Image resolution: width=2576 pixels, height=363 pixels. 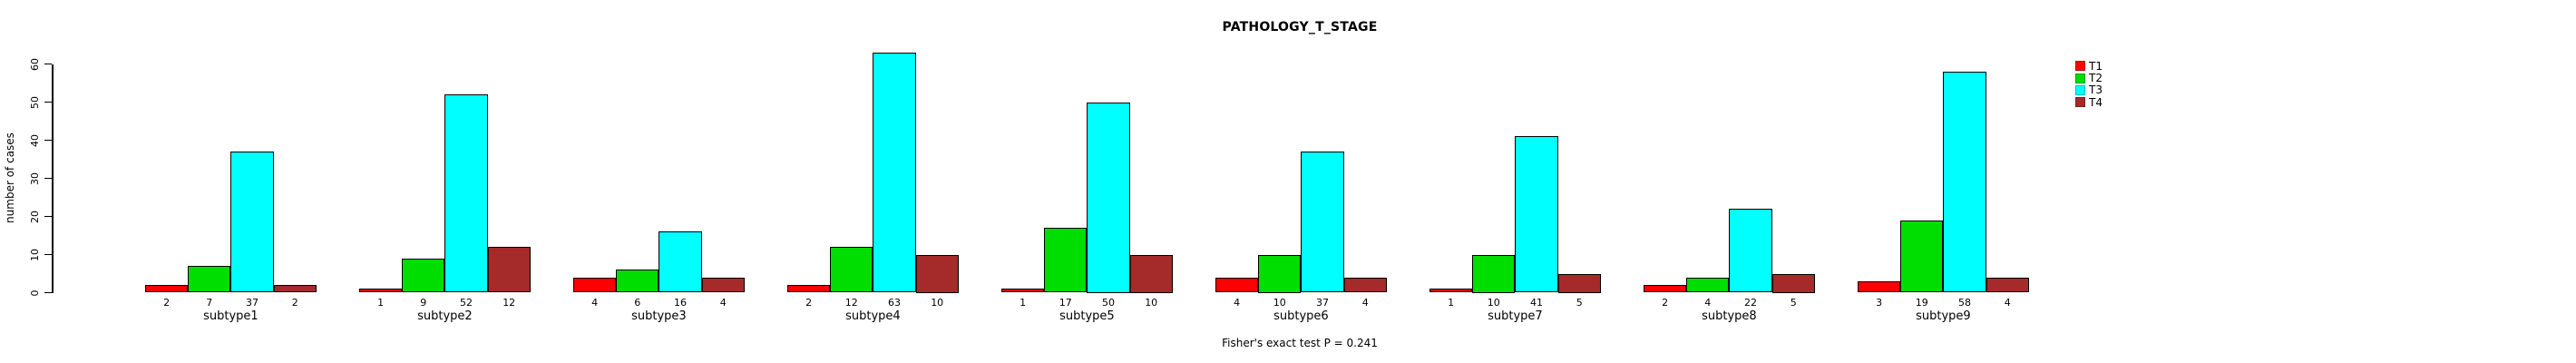 I want to click on legend-item-T4: T4, so click(x=2089, y=102).